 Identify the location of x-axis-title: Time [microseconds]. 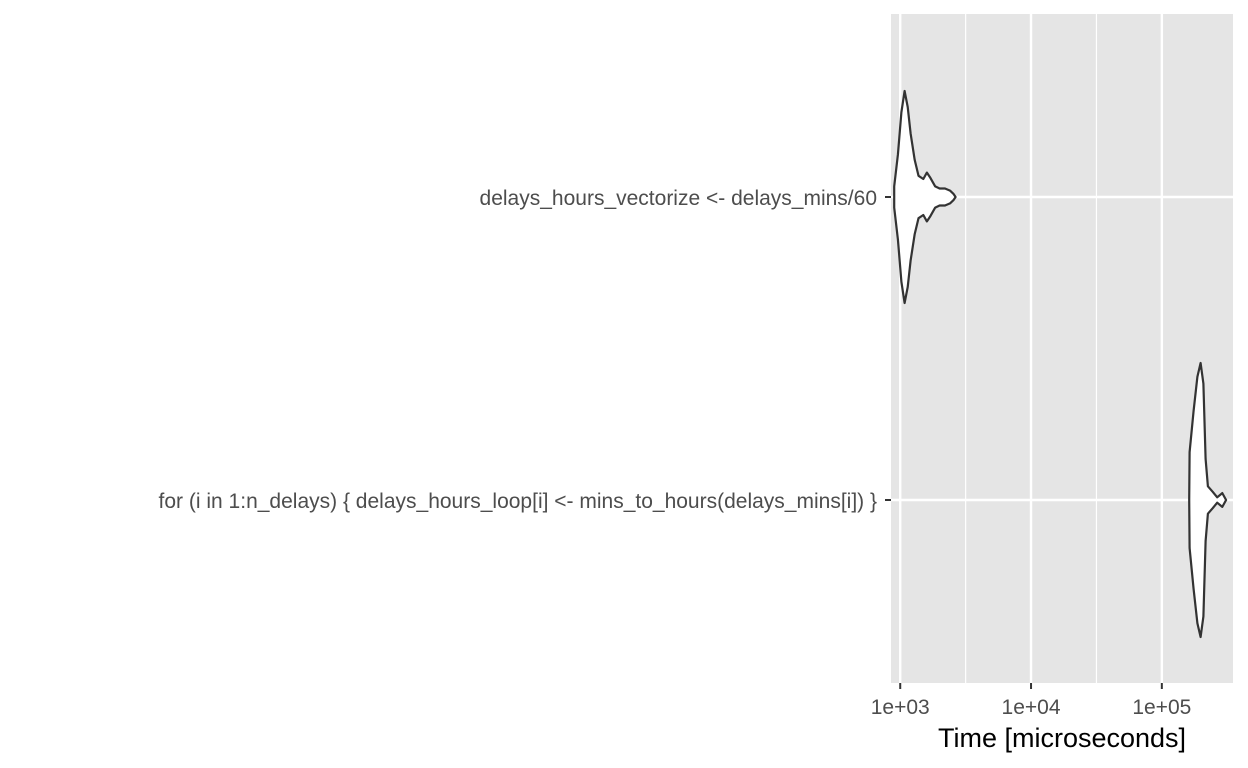
(1062, 738).